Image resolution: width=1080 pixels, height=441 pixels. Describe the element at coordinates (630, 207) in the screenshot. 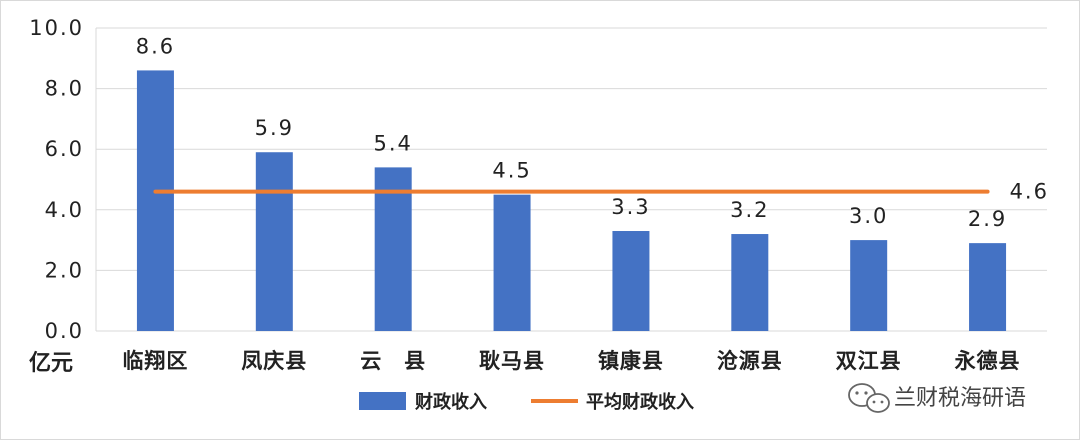

I see `data-label: 3.3` at that location.